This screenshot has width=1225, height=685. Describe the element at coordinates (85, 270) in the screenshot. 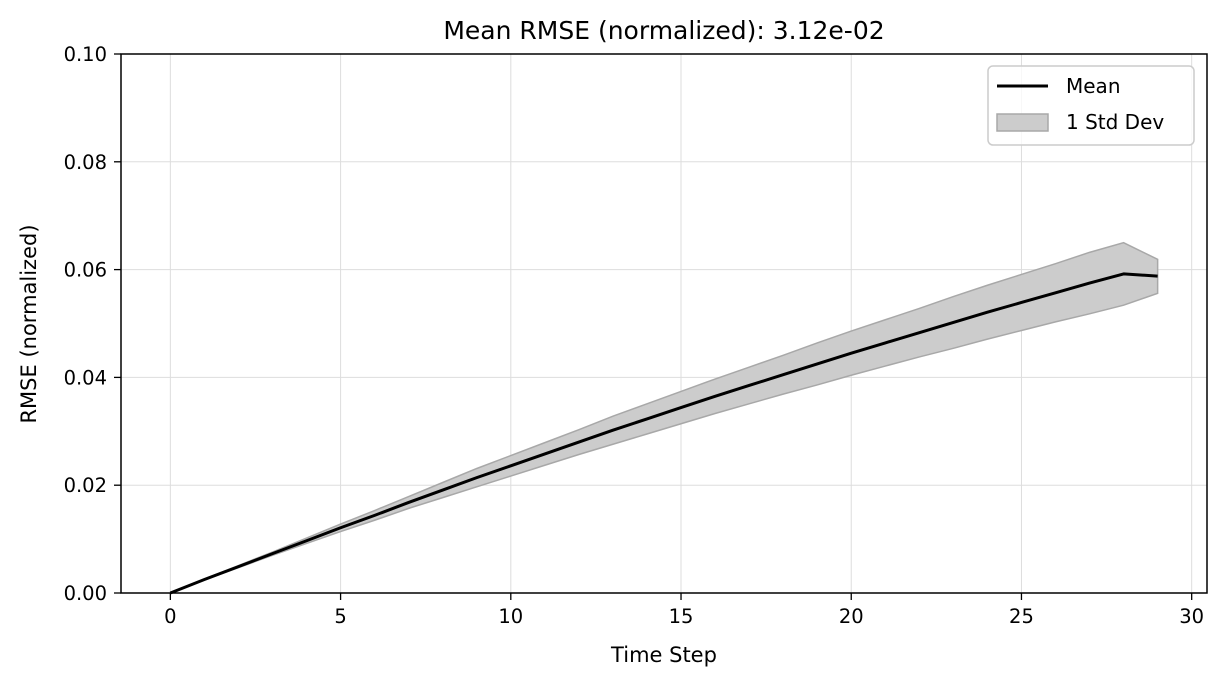

I see `y-tick-label: 0.06` at that location.